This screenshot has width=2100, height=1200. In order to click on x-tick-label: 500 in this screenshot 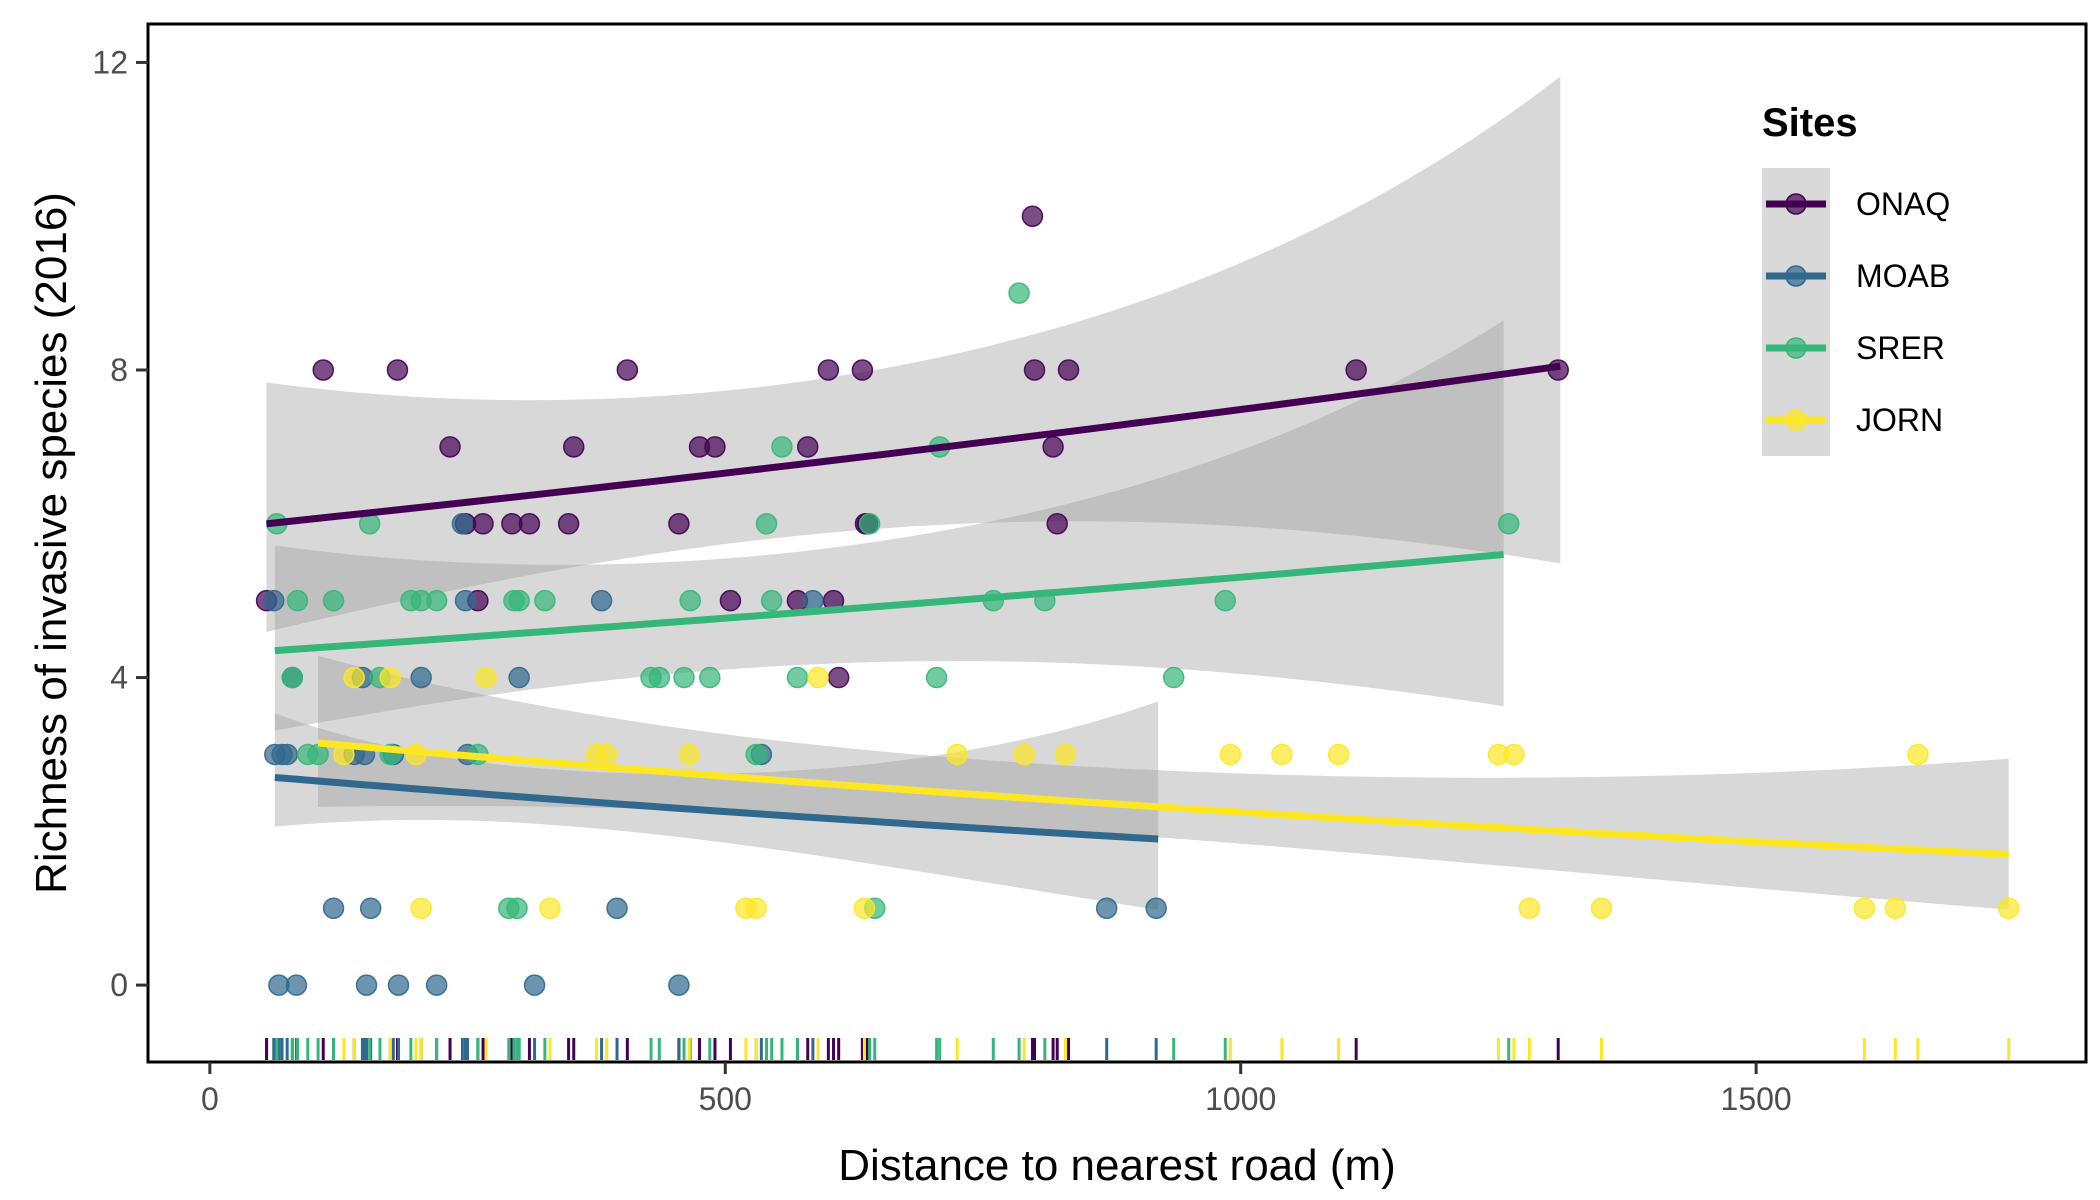, I will do `click(725, 1099)`.